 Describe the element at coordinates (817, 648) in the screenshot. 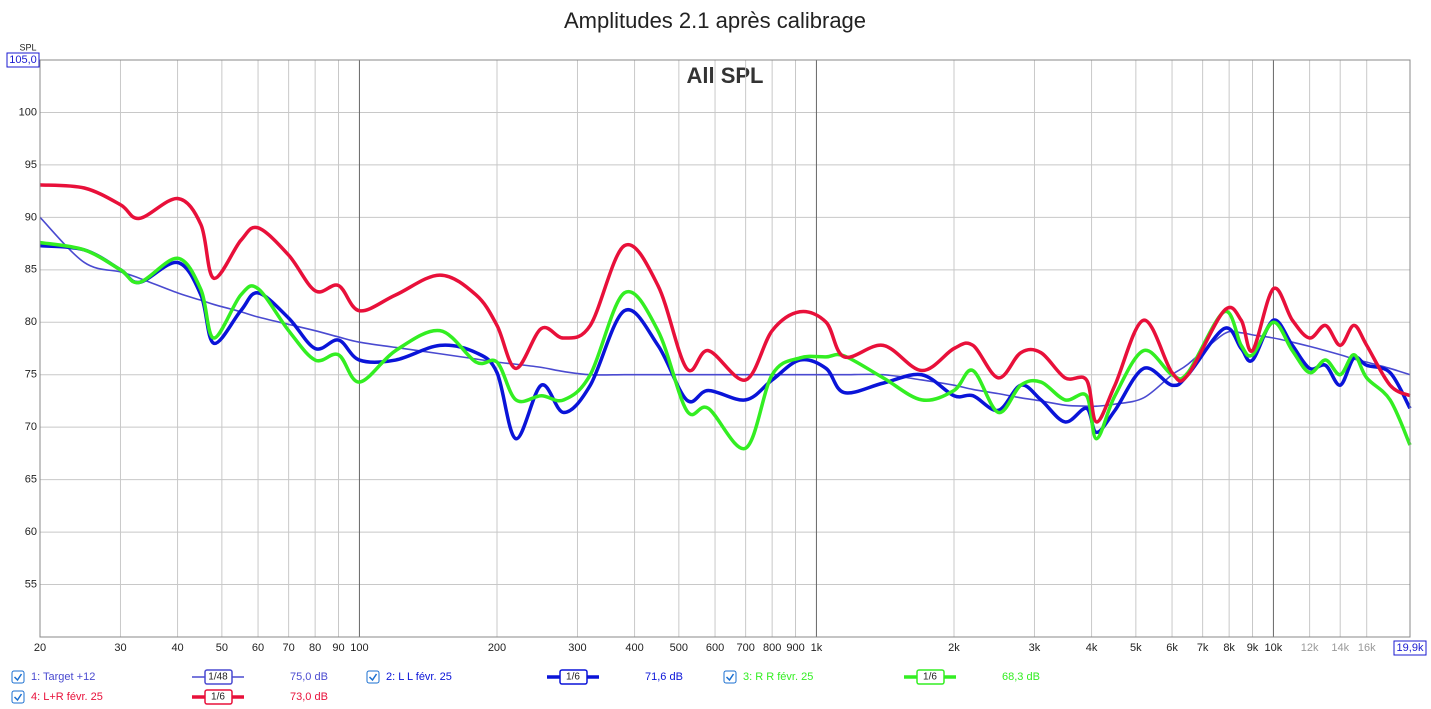

I see `x-tick-label: 1k` at that location.